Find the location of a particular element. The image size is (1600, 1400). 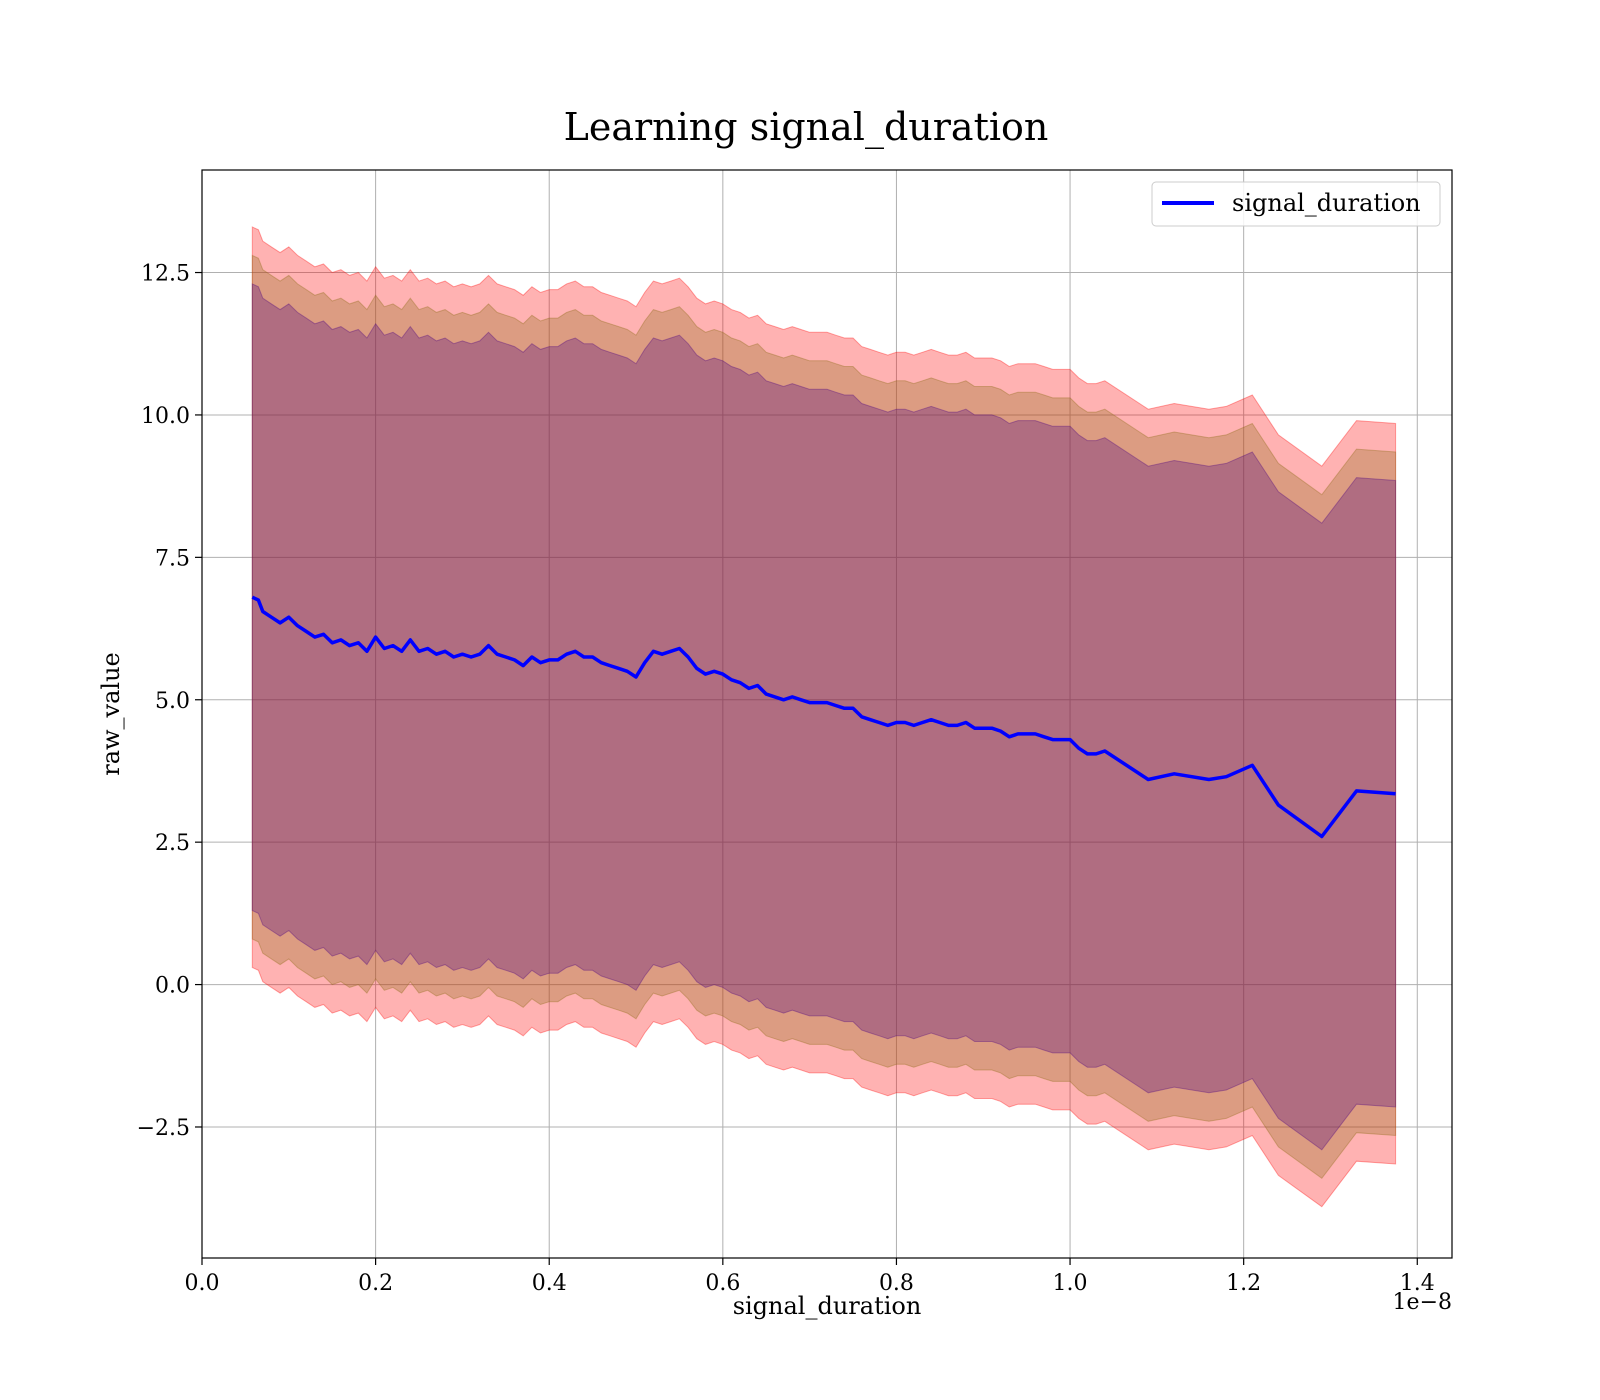

y-tick-label: 10.0 is located at coordinates (165, 416).